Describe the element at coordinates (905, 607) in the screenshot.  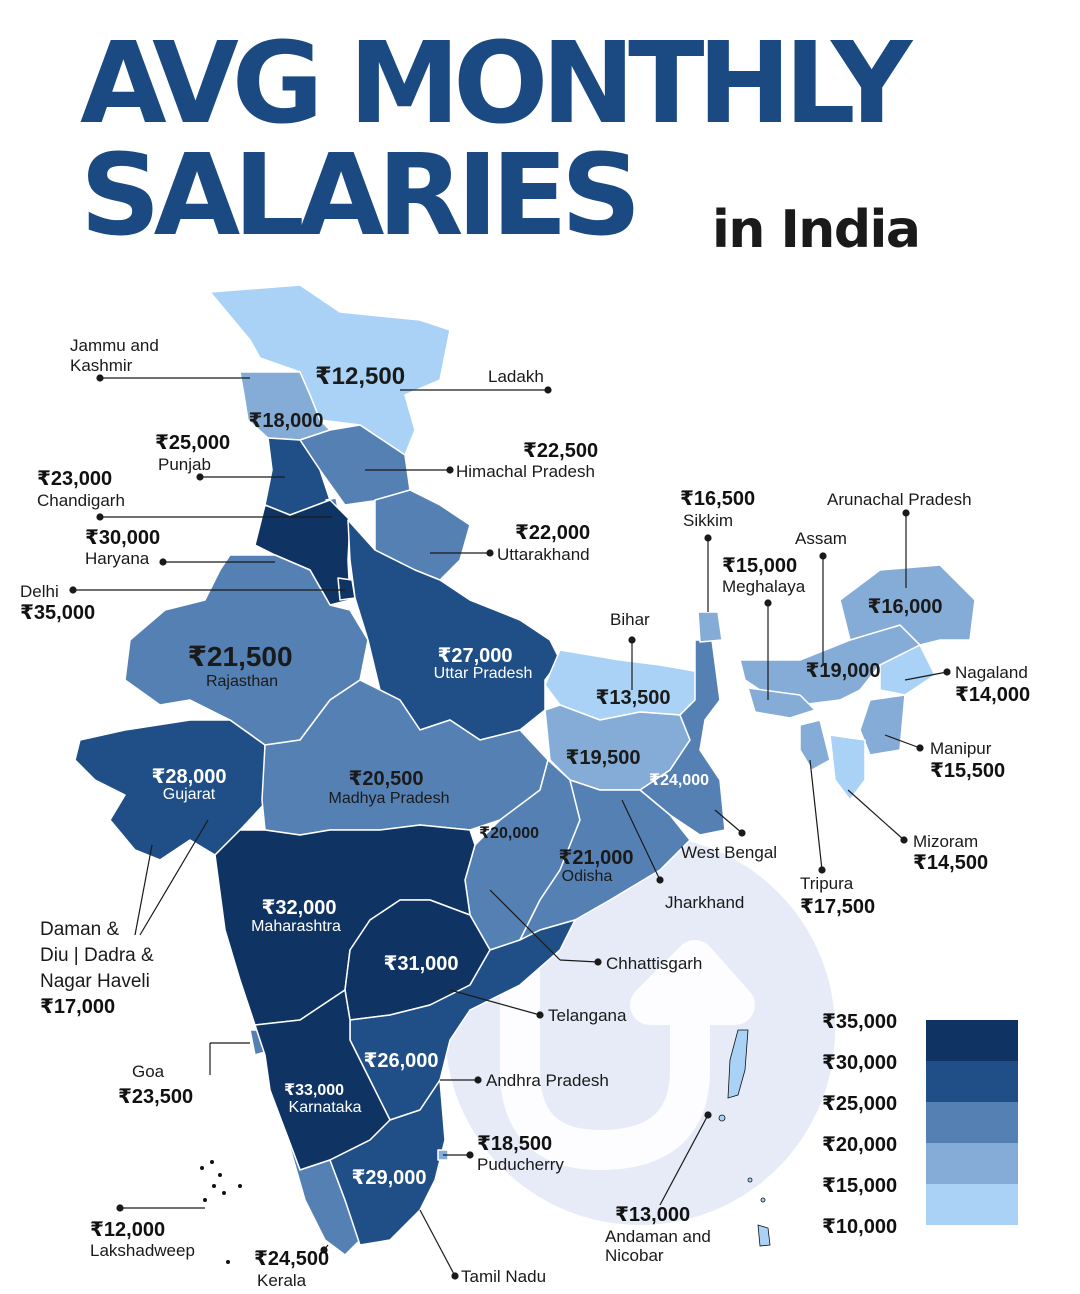
I see `label-arunachal-salary: ₹16,000` at that location.